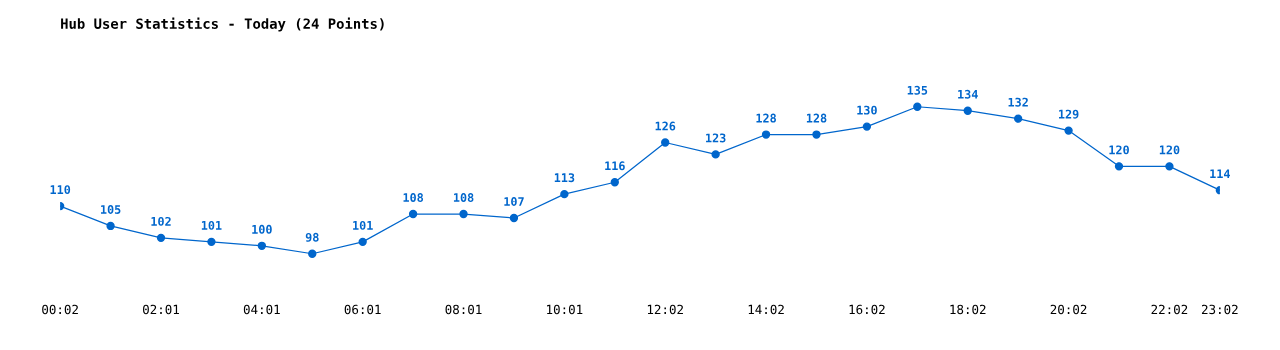 The height and width of the screenshot is (350, 1280). What do you see at coordinates (362, 309) in the screenshot?
I see `x-tick-label: 06:01` at bounding box center [362, 309].